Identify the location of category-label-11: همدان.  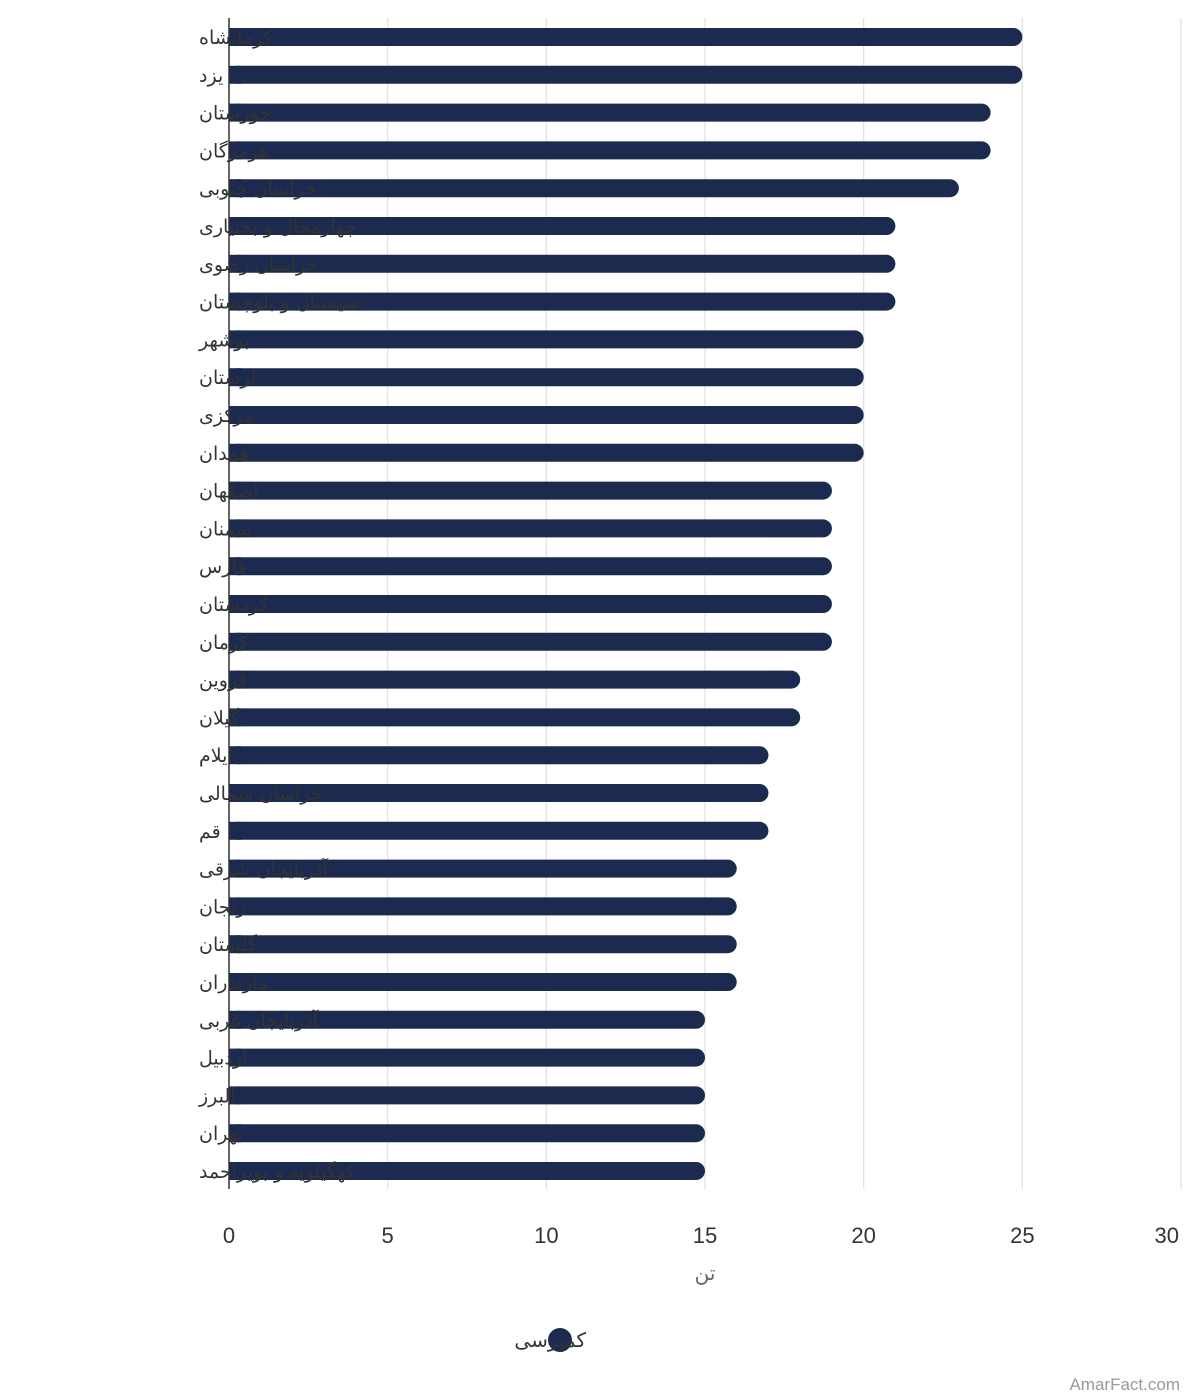
(224, 454).